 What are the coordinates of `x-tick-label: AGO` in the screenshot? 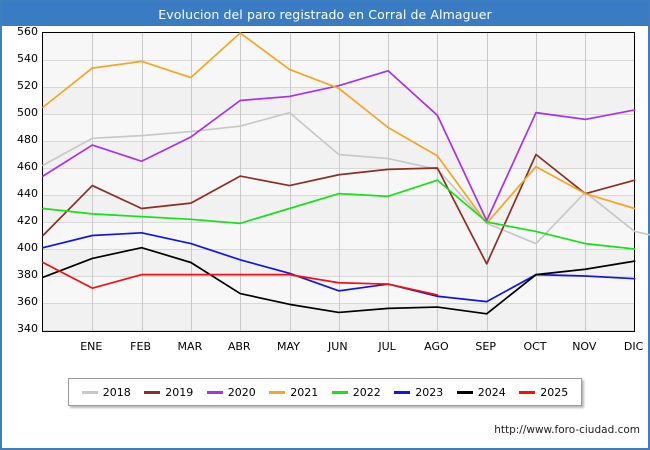 It's located at (436, 346).